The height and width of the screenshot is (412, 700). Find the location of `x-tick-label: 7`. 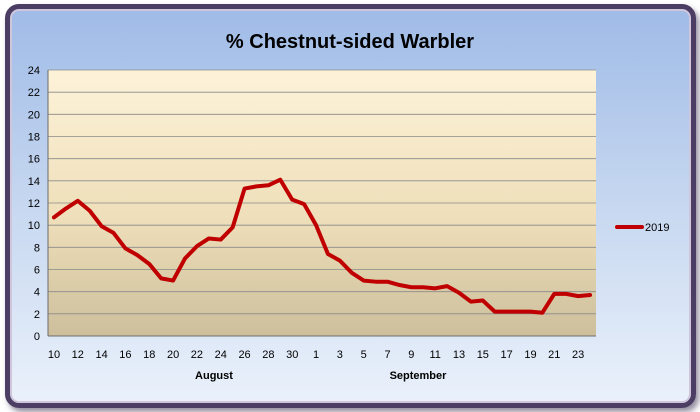

x-tick-label: 7 is located at coordinates (387, 355).